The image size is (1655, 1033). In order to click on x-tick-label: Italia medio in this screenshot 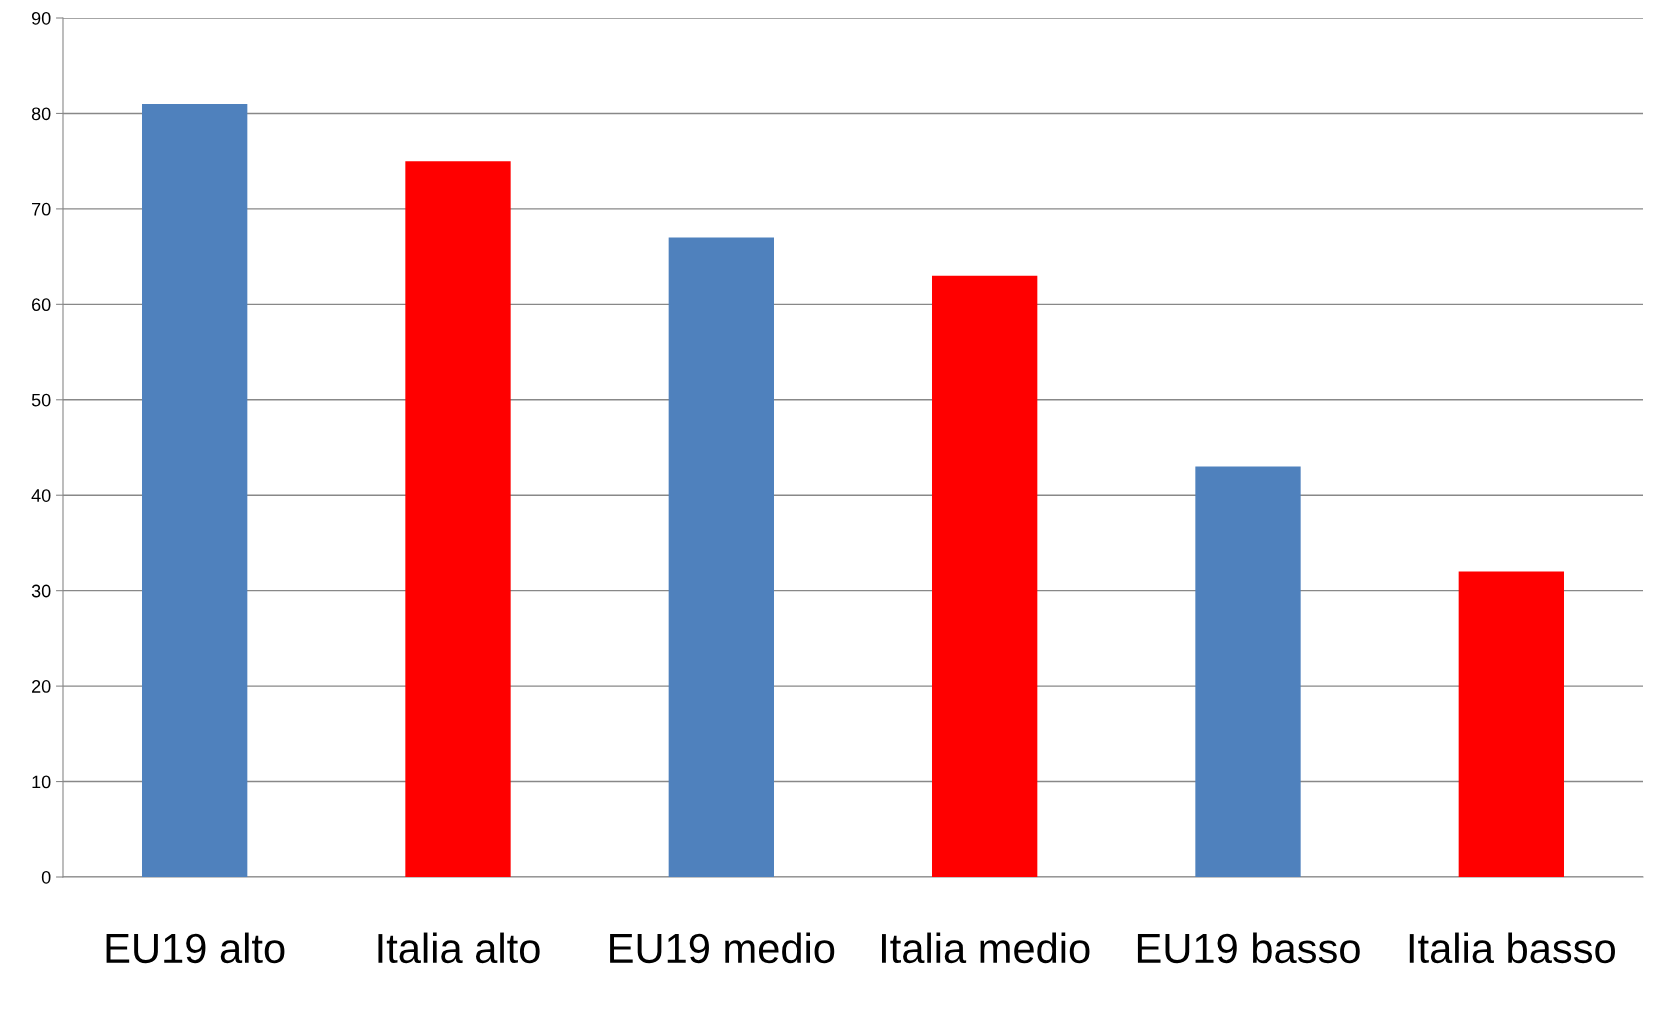, I will do `click(985, 948)`.